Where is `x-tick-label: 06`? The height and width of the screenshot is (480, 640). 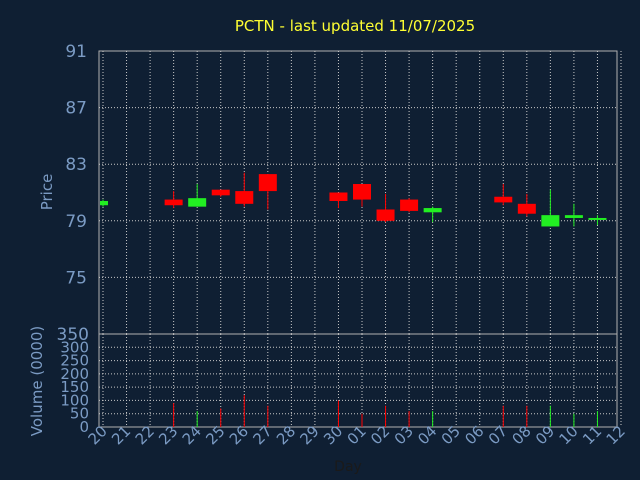
x-tick-label: 06 is located at coordinates (474, 435).